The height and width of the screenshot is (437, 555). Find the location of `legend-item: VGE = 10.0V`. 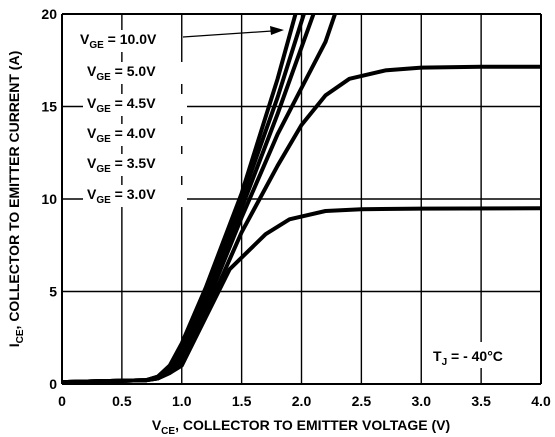

legend-item: VGE = 10.0V is located at coordinates (118, 41).